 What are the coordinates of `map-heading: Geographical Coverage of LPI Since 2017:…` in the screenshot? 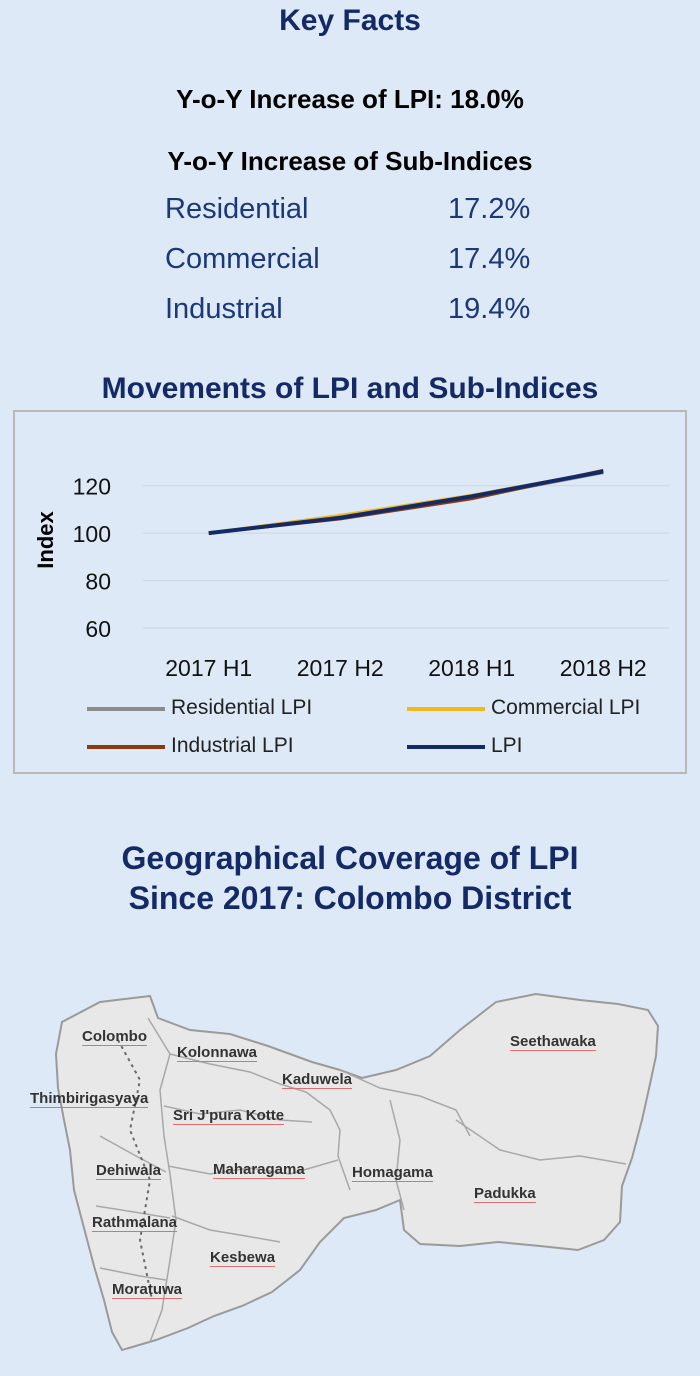 It's located at (350, 878).